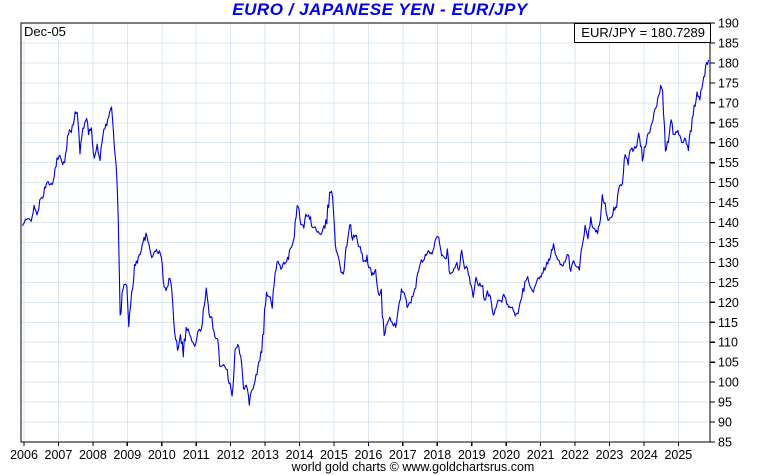 Image resolution: width=760 pixels, height=475 pixels. What do you see at coordinates (506, 455) in the screenshot?
I see `x-tick-label: 2020` at bounding box center [506, 455].